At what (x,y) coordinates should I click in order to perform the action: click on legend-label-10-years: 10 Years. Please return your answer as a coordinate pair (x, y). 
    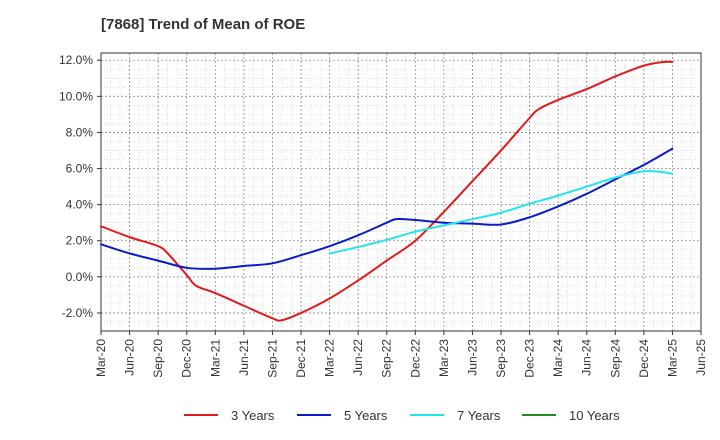
    Looking at the image, I should click on (594, 415).